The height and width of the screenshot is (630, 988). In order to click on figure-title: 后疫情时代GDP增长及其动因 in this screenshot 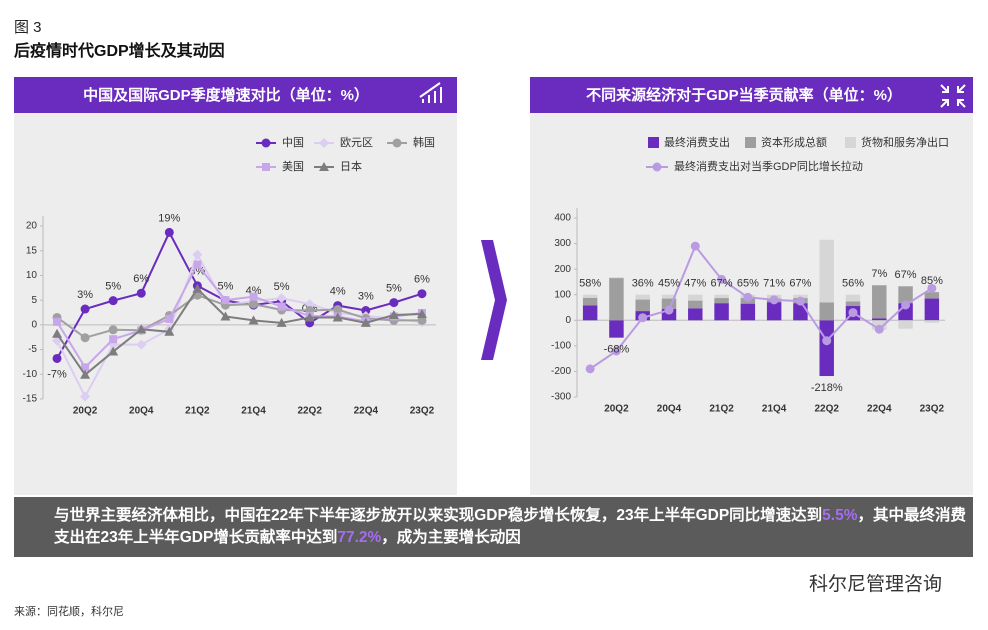, I will do `click(119, 50)`.